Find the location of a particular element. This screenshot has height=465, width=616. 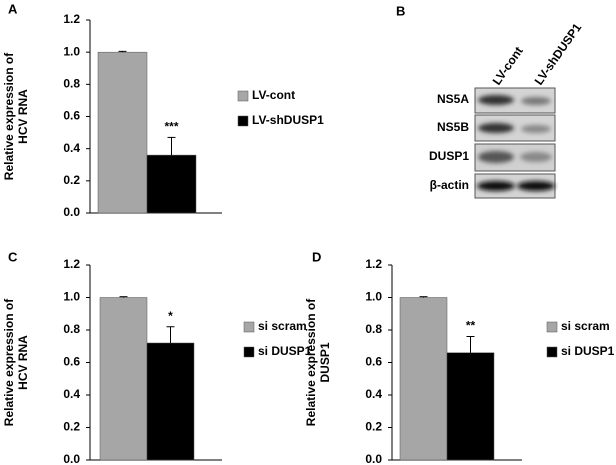

legend-label: LV-cont is located at coordinates (273, 95).